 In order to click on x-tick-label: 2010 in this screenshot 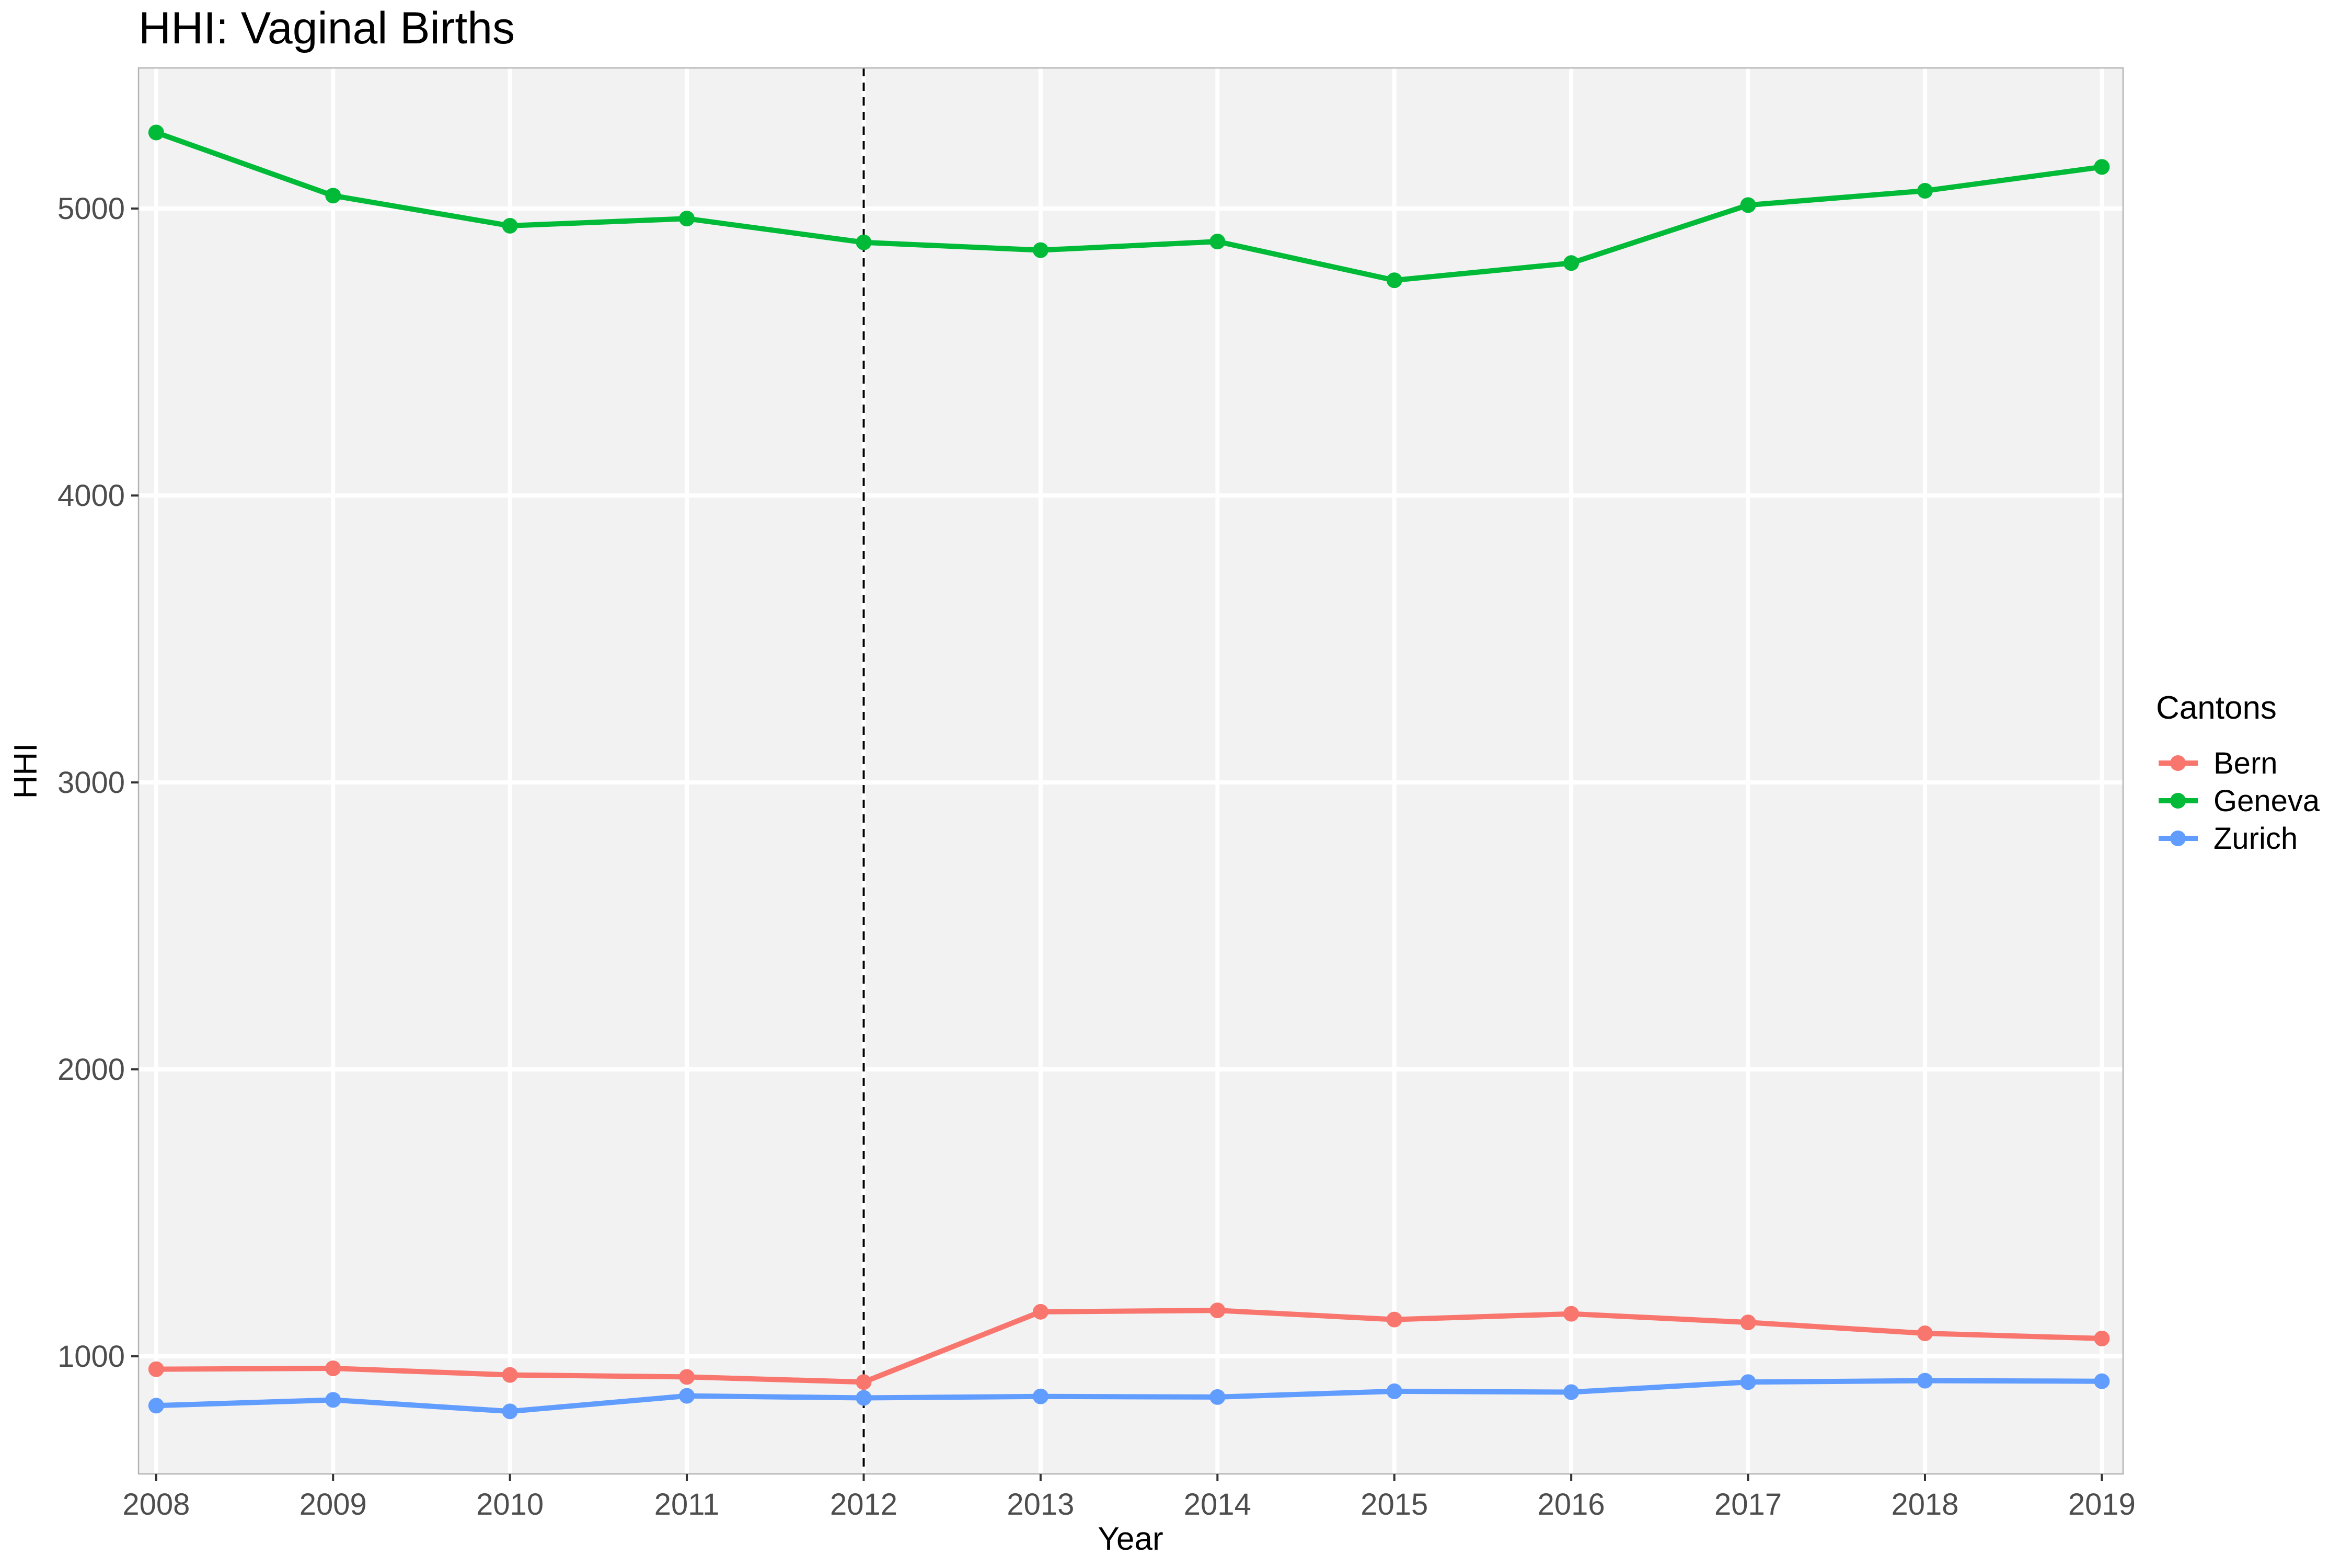, I will do `click(510, 1504)`.